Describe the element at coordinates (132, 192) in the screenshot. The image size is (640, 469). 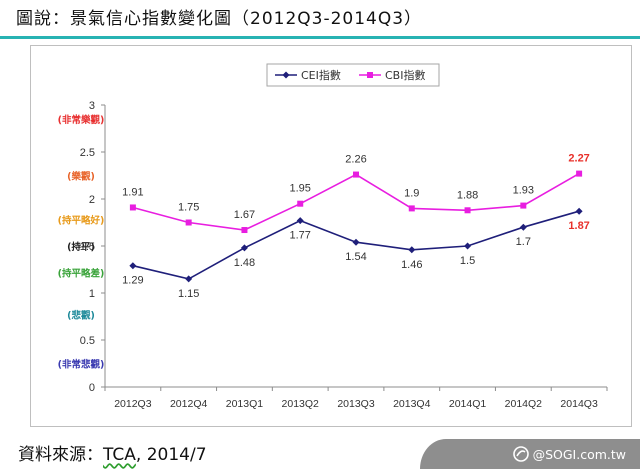
I see `cbi-data-label: 1.91` at that location.